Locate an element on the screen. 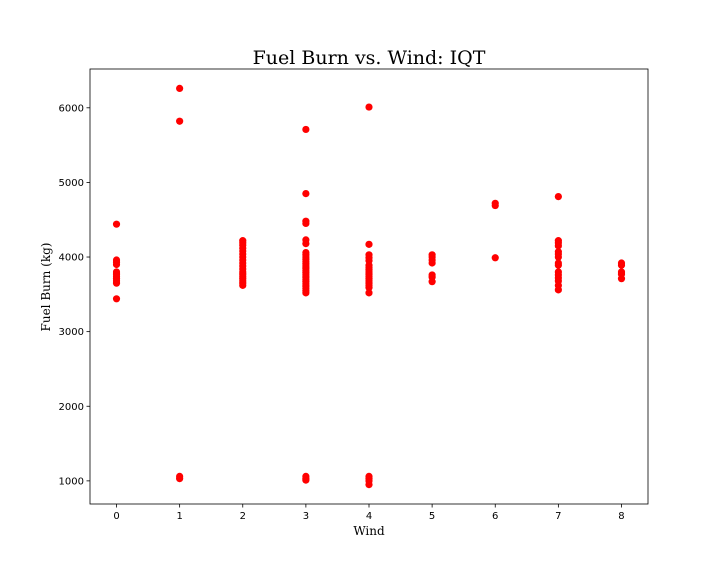  y-tick-label: 3000 is located at coordinates (71, 332).